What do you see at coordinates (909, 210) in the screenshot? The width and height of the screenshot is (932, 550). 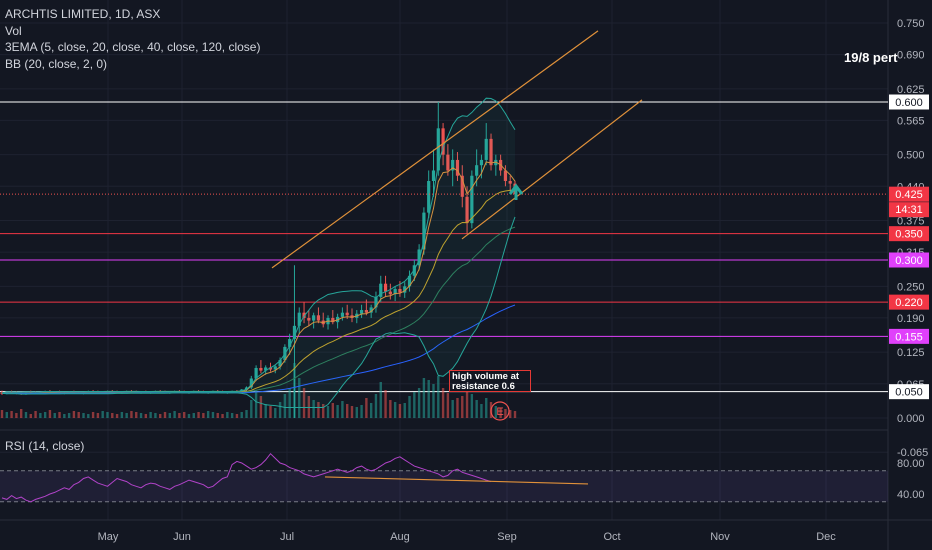 I see `countdown-tag-bg` at bounding box center [909, 210].